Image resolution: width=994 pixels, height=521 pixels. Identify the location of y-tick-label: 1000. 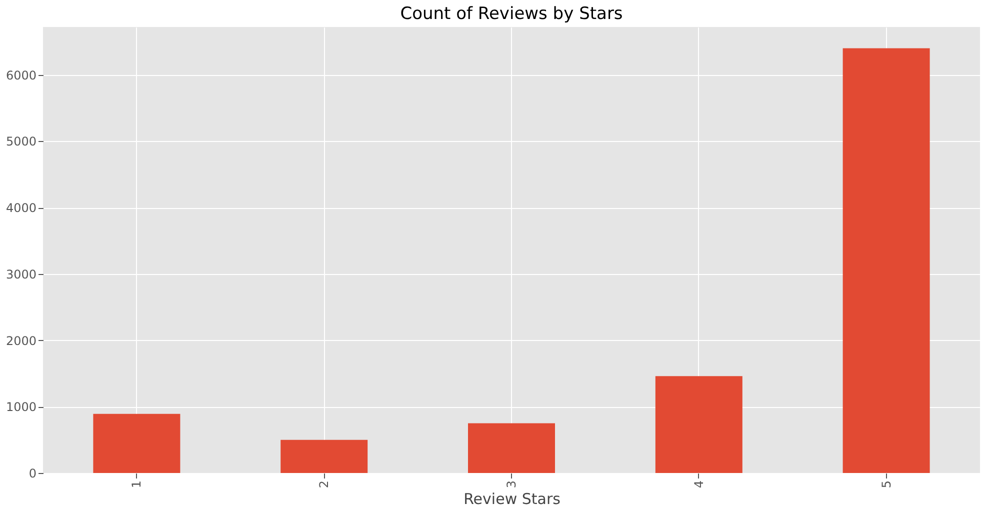
(21, 407).